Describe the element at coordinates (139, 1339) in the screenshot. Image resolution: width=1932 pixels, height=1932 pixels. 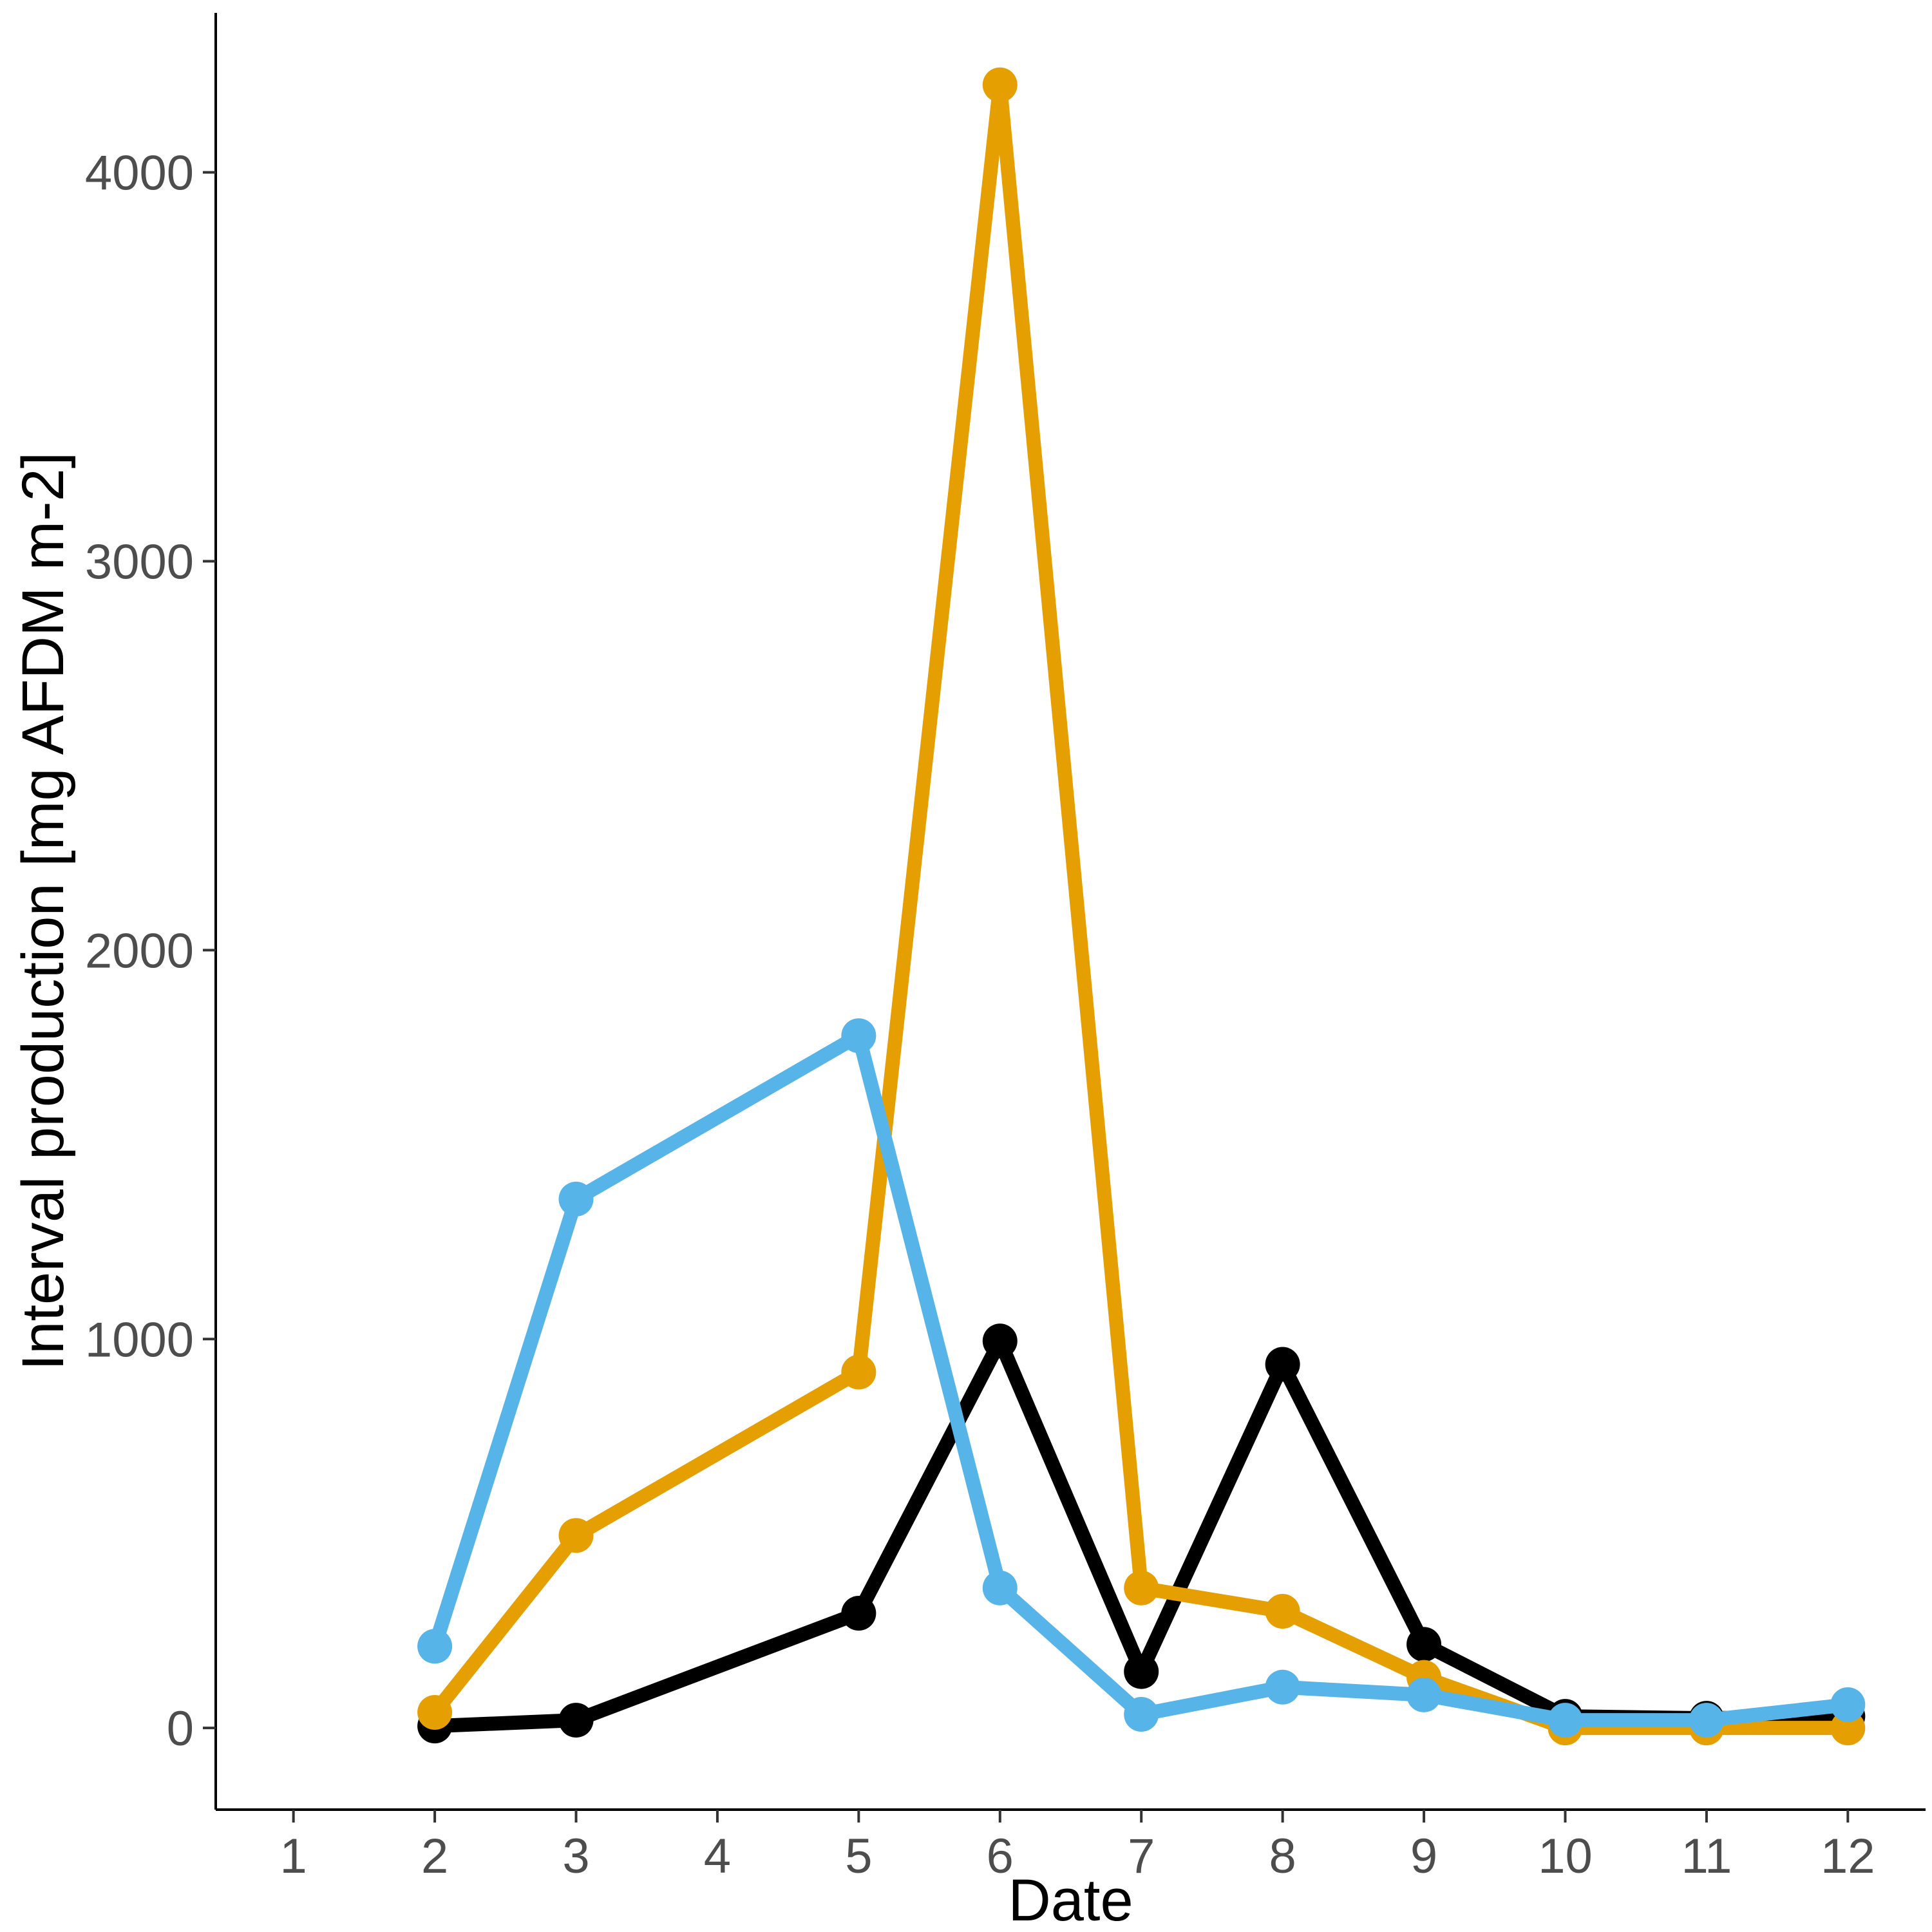
I see `y-tick-label: 1000` at that location.